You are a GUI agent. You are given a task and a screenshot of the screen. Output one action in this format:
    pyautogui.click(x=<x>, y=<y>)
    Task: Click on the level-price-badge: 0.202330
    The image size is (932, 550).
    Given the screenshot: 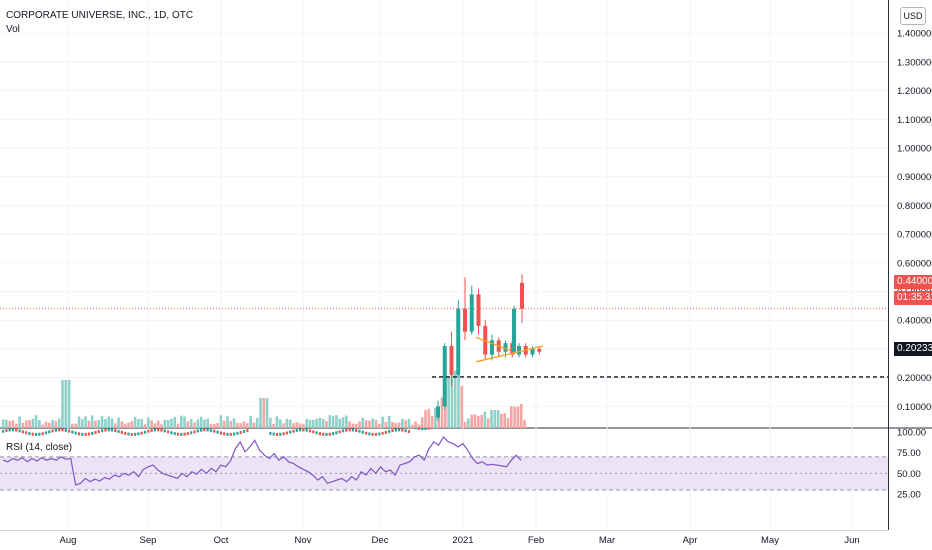 What is the action you would take?
    pyautogui.click(x=913, y=349)
    